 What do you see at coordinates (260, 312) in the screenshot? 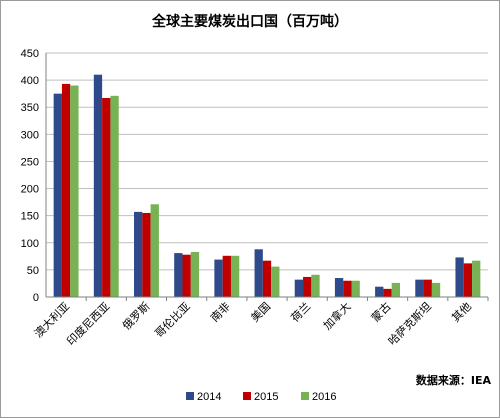
I see `x-category-label: 美国` at bounding box center [260, 312].